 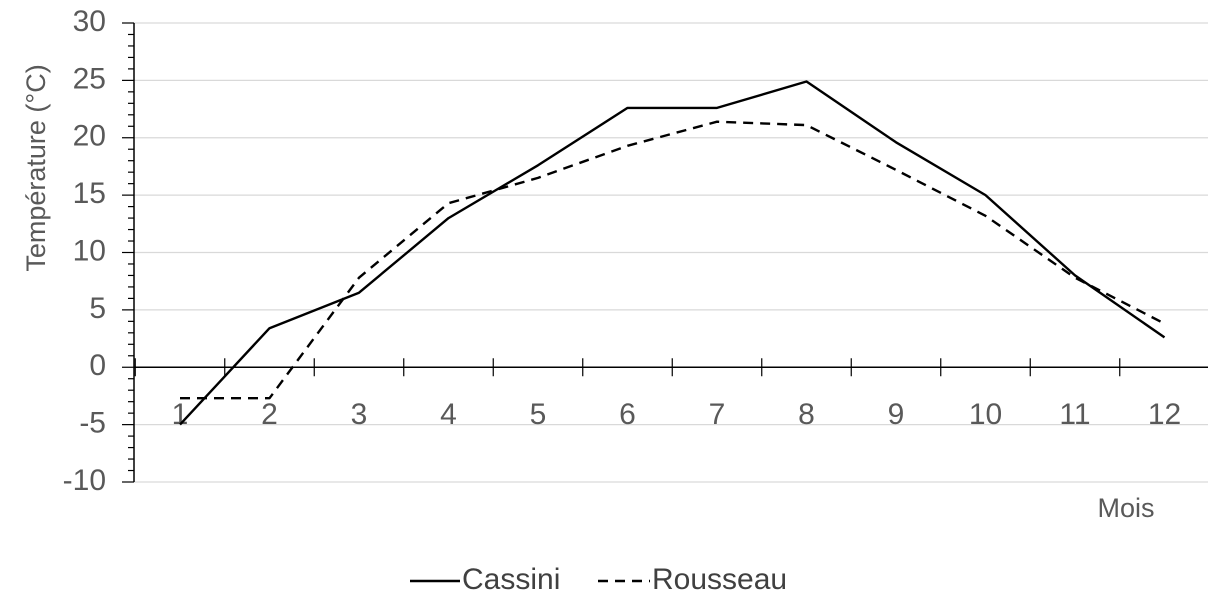 I want to click on x-tick-label: 1, so click(x=180, y=414).